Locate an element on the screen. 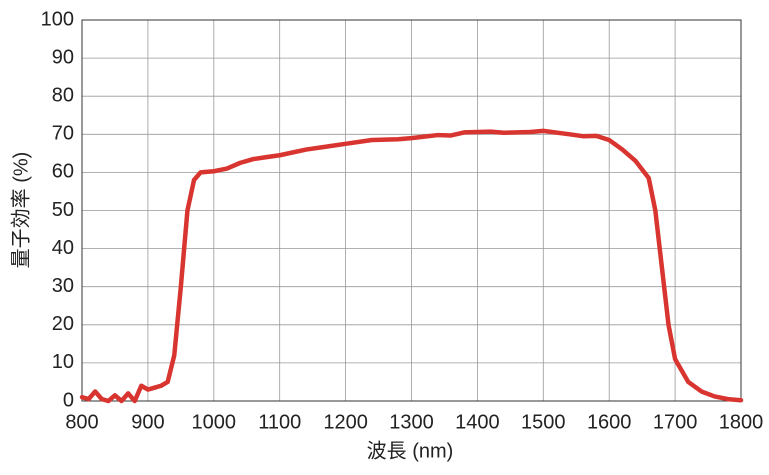 The height and width of the screenshot is (475, 769). x-tick-label: 1100 is located at coordinates (279, 422).